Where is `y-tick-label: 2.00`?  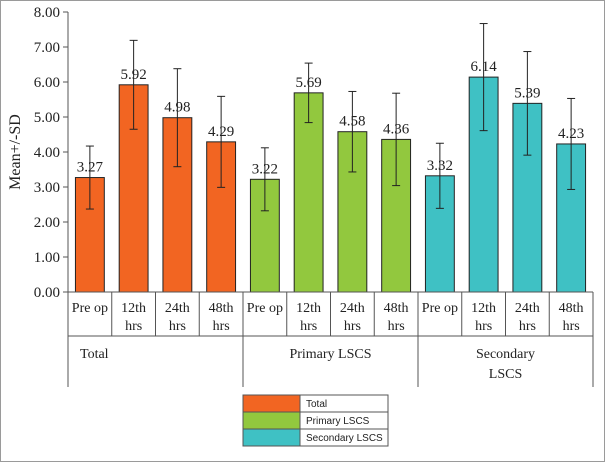
y-tick-label: 2.00 is located at coordinates (47, 223).